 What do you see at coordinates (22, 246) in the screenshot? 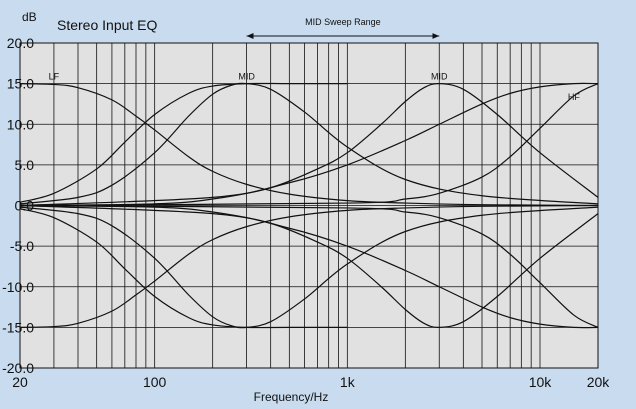
I see `y-tick-label: -5.0` at bounding box center [22, 246].